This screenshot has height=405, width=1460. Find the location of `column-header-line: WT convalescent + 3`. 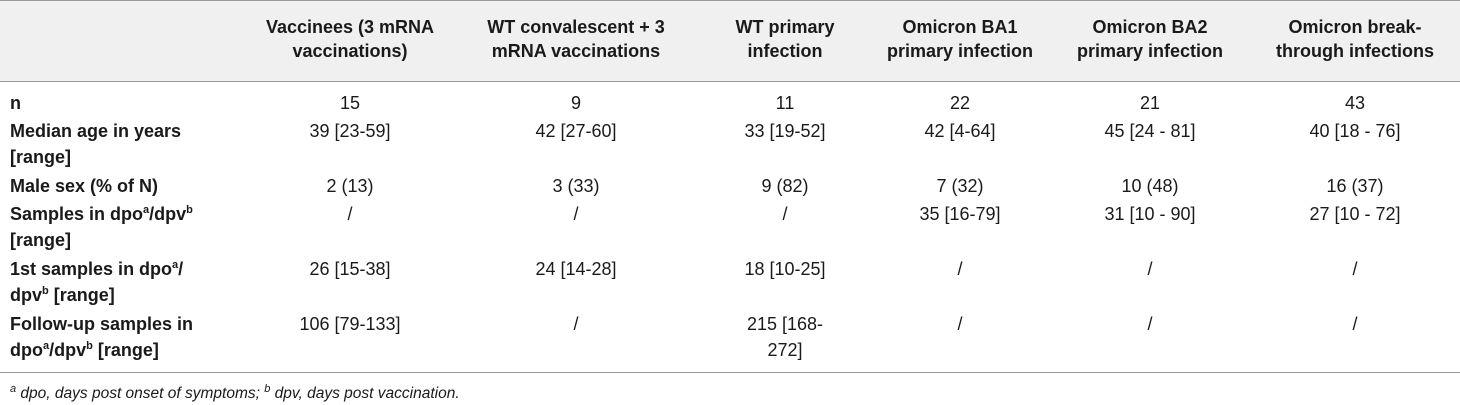

column-header-line: WT convalescent + 3 is located at coordinates (576, 27).